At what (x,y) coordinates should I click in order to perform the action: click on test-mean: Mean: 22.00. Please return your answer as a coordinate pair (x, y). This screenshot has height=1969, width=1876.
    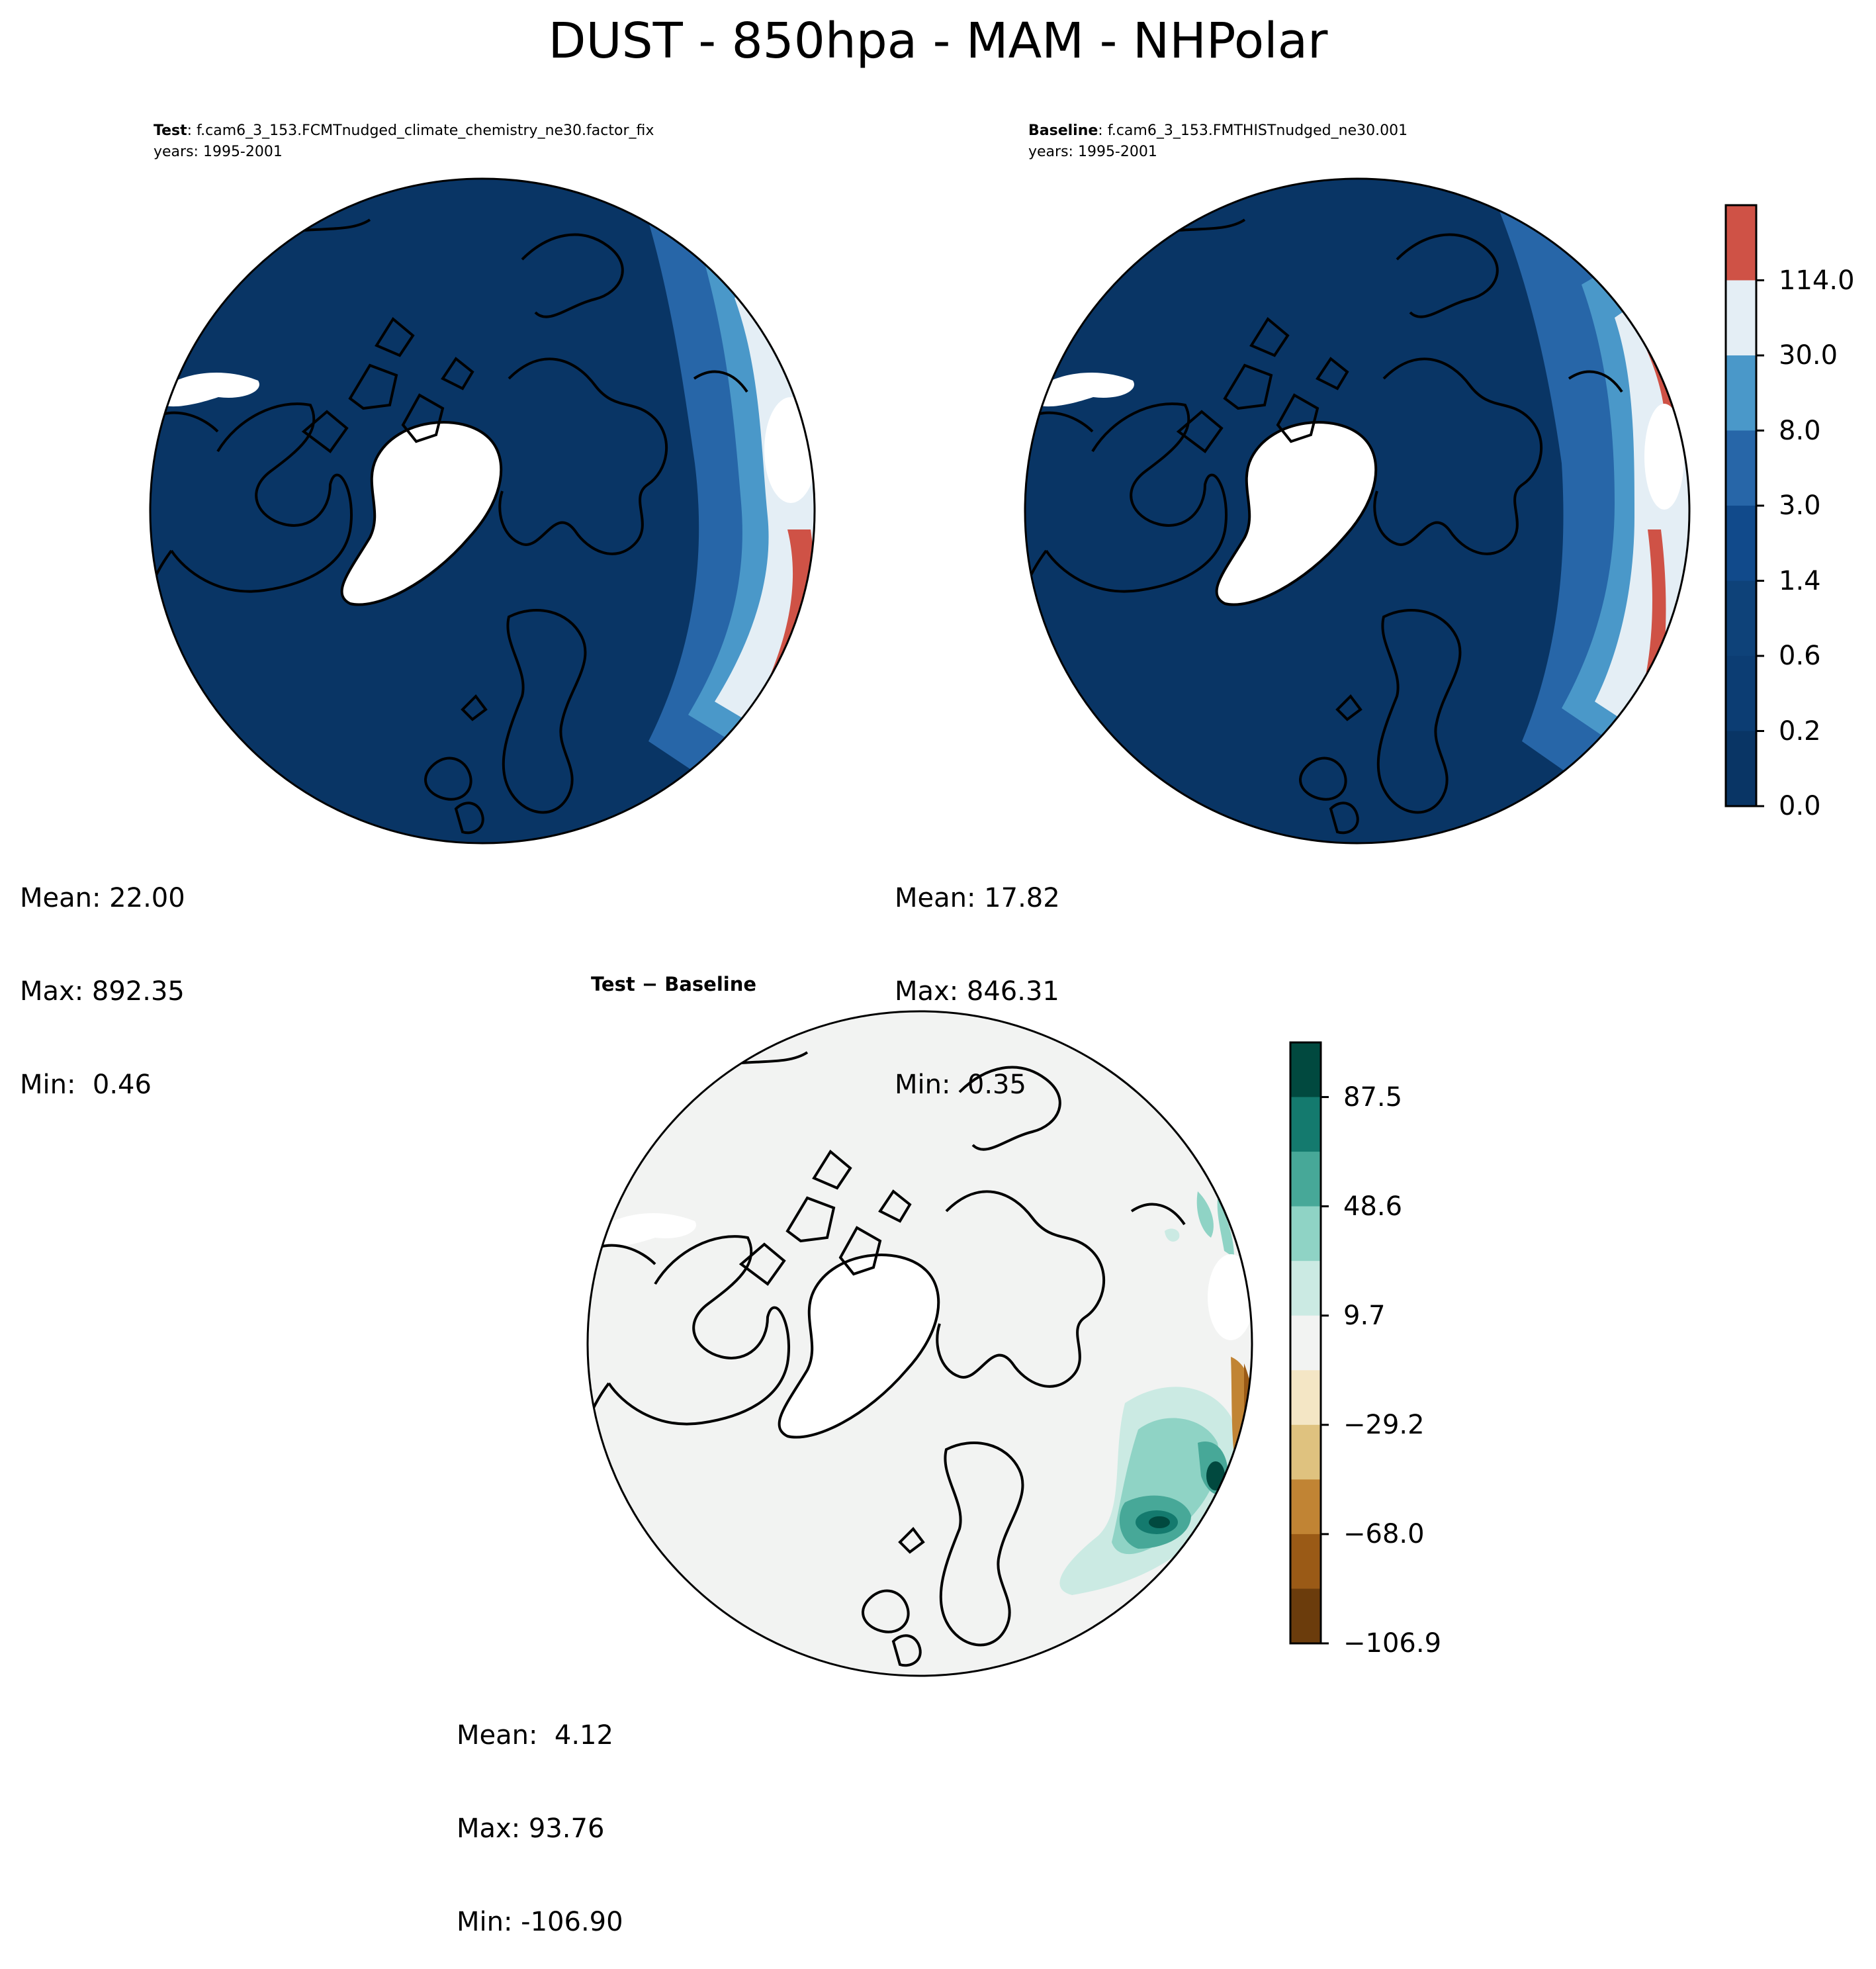
    Looking at the image, I should click on (102, 898).